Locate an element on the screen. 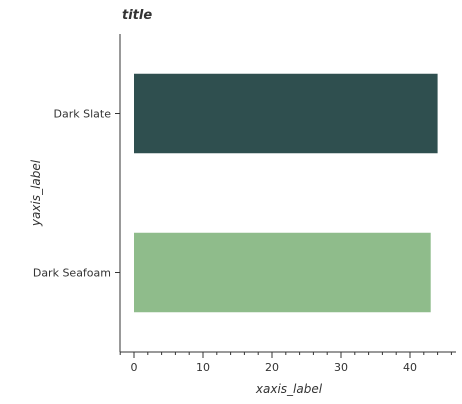 This screenshot has width=462, height=404. x-axis: 0 10 20 30 40 is located at coordinates (287, 362).